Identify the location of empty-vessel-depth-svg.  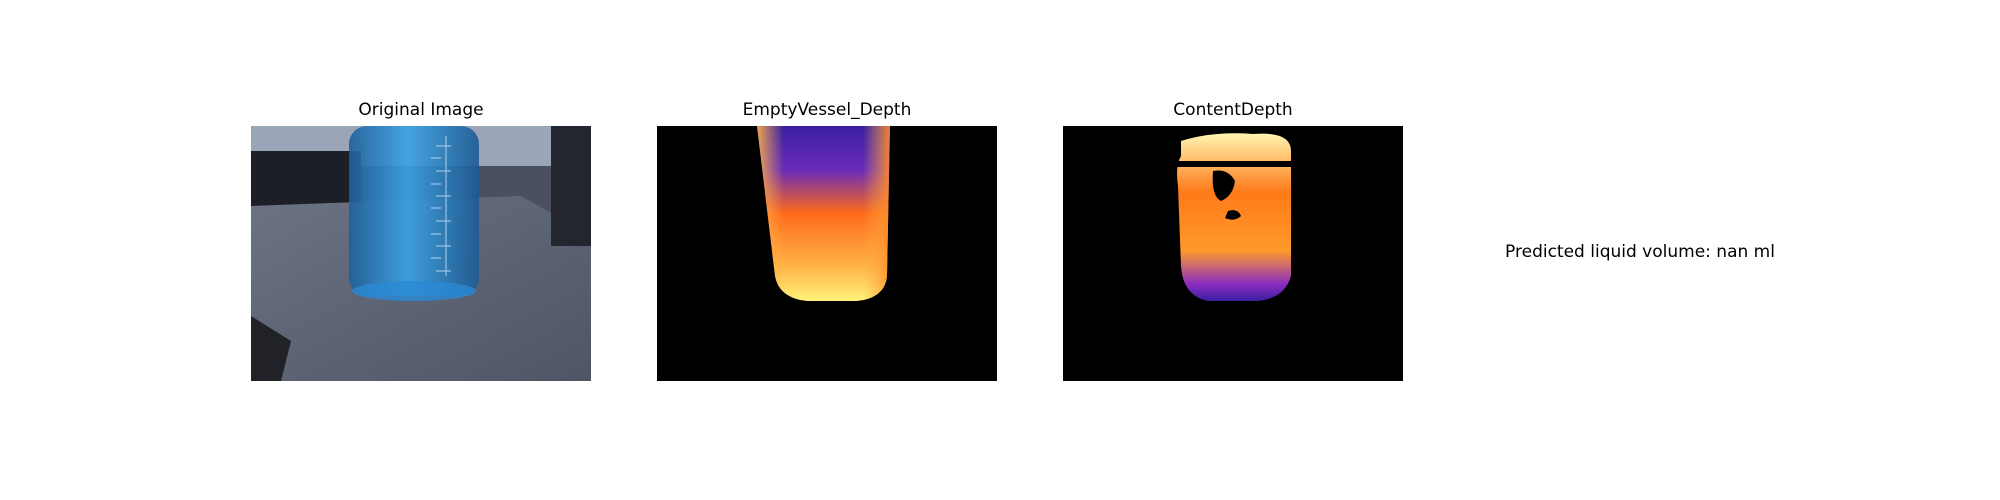
(827, 253).